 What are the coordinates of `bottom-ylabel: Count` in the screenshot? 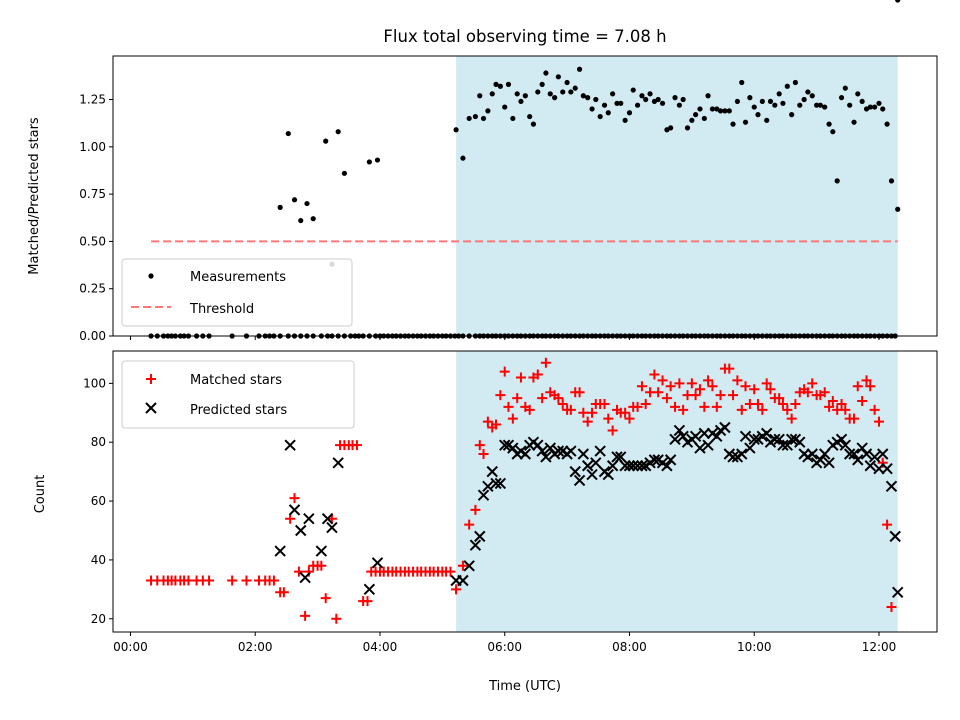 It's located at (40, 494).